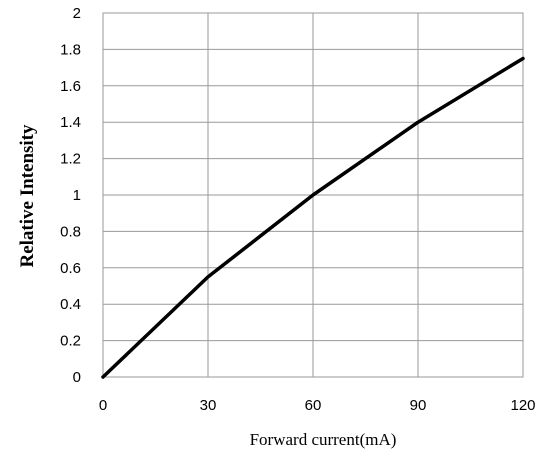 This screenshot has height=455, width=548. I want to click on y-tick-label: 0, so click(77, 377).